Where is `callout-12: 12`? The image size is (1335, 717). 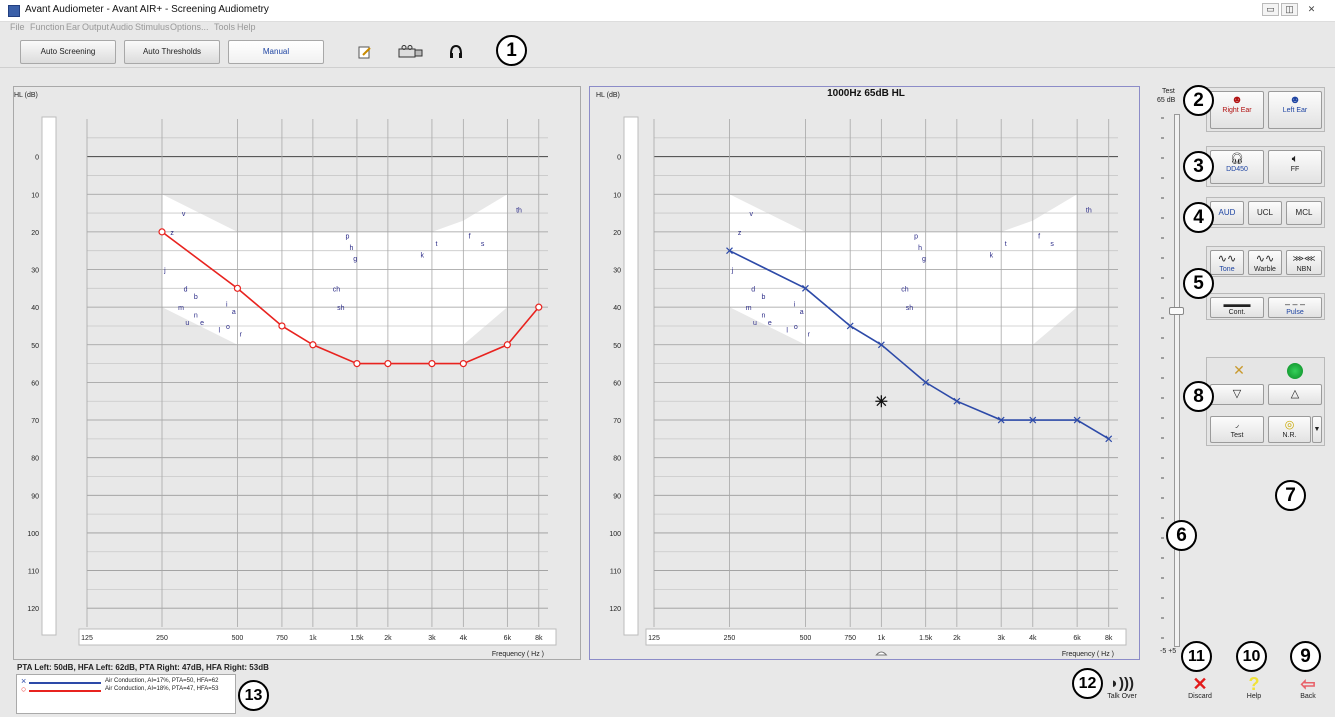
callout-12: 12 is located at coordinates (1087, 683).